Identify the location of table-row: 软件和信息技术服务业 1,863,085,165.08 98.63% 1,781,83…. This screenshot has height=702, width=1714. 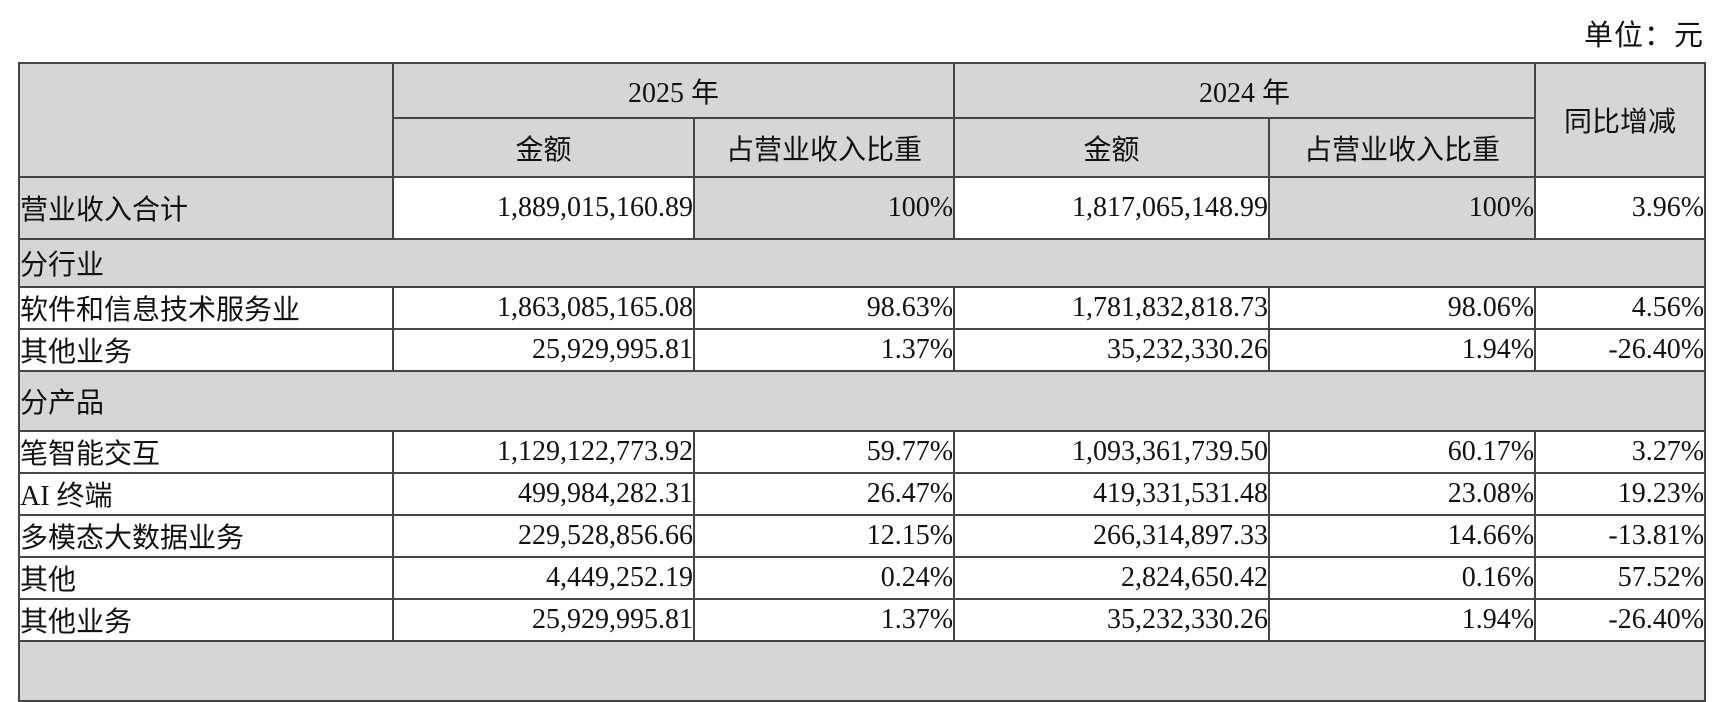
(862, 308).